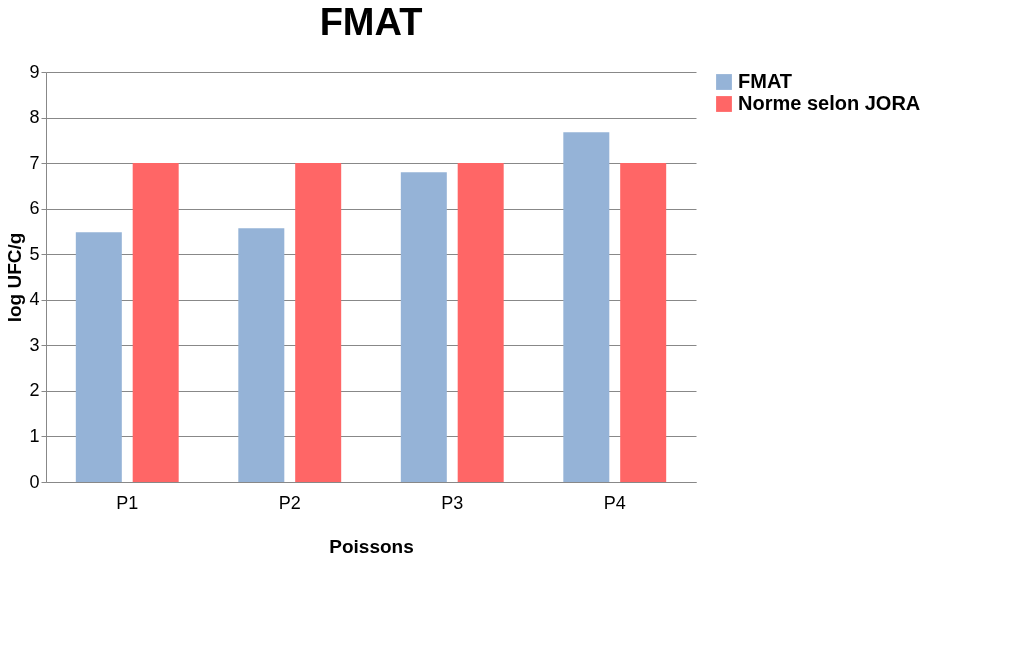  I want to click on legend-label: Norme selon JORA, so click(829, 103).